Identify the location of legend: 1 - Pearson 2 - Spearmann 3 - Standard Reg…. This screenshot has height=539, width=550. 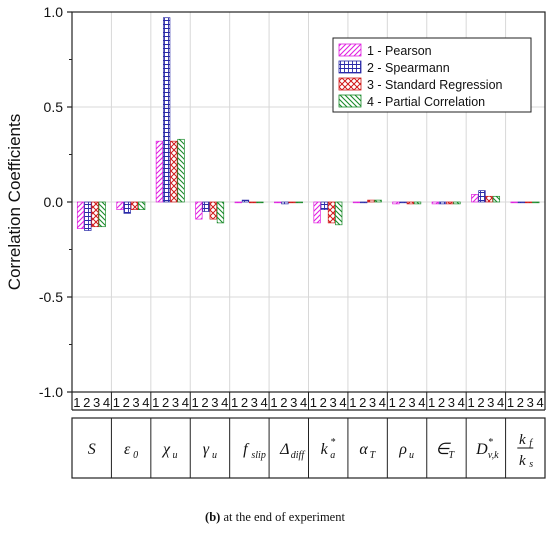
(432, 75).